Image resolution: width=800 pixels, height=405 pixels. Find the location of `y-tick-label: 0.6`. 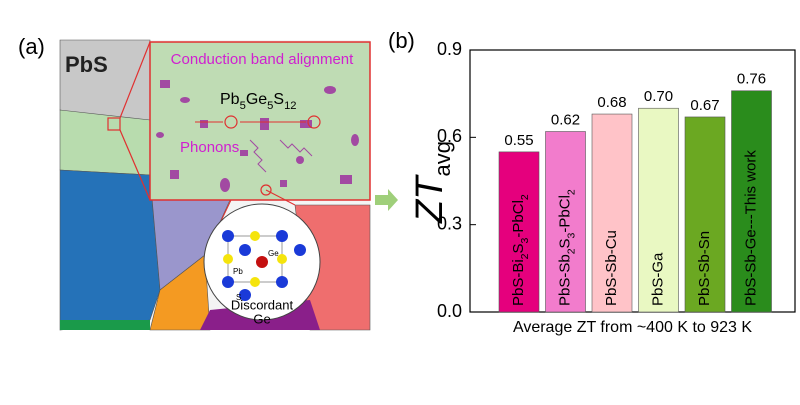

y-tick-label: 0.6 is located at coordinates (449, 136).